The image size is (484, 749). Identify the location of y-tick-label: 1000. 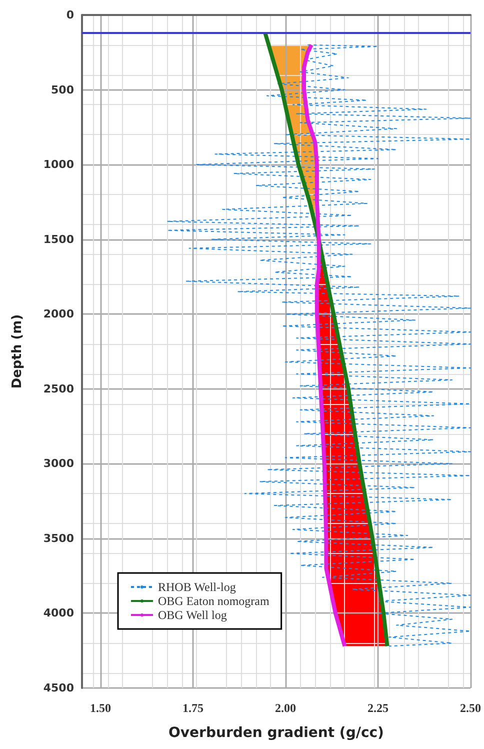
(58, 165).